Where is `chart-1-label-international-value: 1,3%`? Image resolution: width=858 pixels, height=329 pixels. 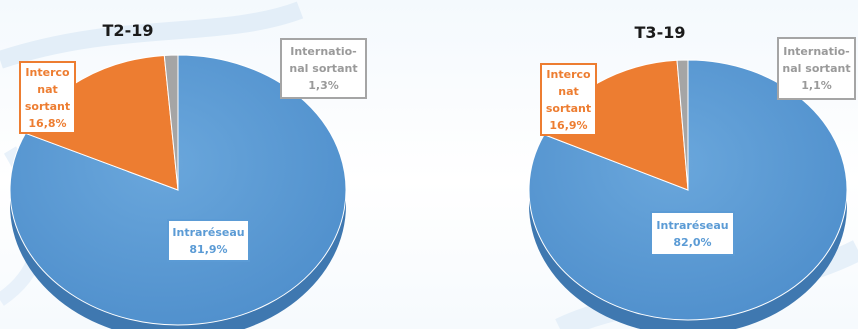
chart-1-label-international-value: 1,3% is located at coordinates (323, 85).